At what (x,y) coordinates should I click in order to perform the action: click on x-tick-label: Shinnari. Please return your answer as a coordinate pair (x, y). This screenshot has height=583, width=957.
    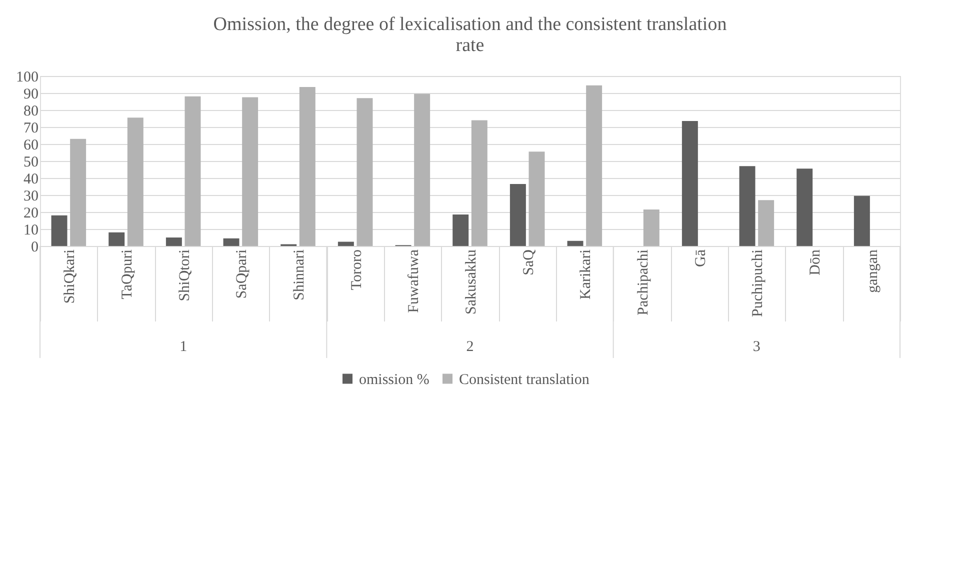
    Looking at the image, I should click on (300, 275).